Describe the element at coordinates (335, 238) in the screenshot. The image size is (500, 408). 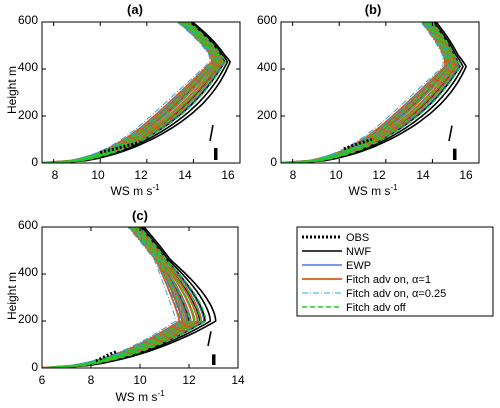
I see `legend-entry-obs: OBS` at that location.